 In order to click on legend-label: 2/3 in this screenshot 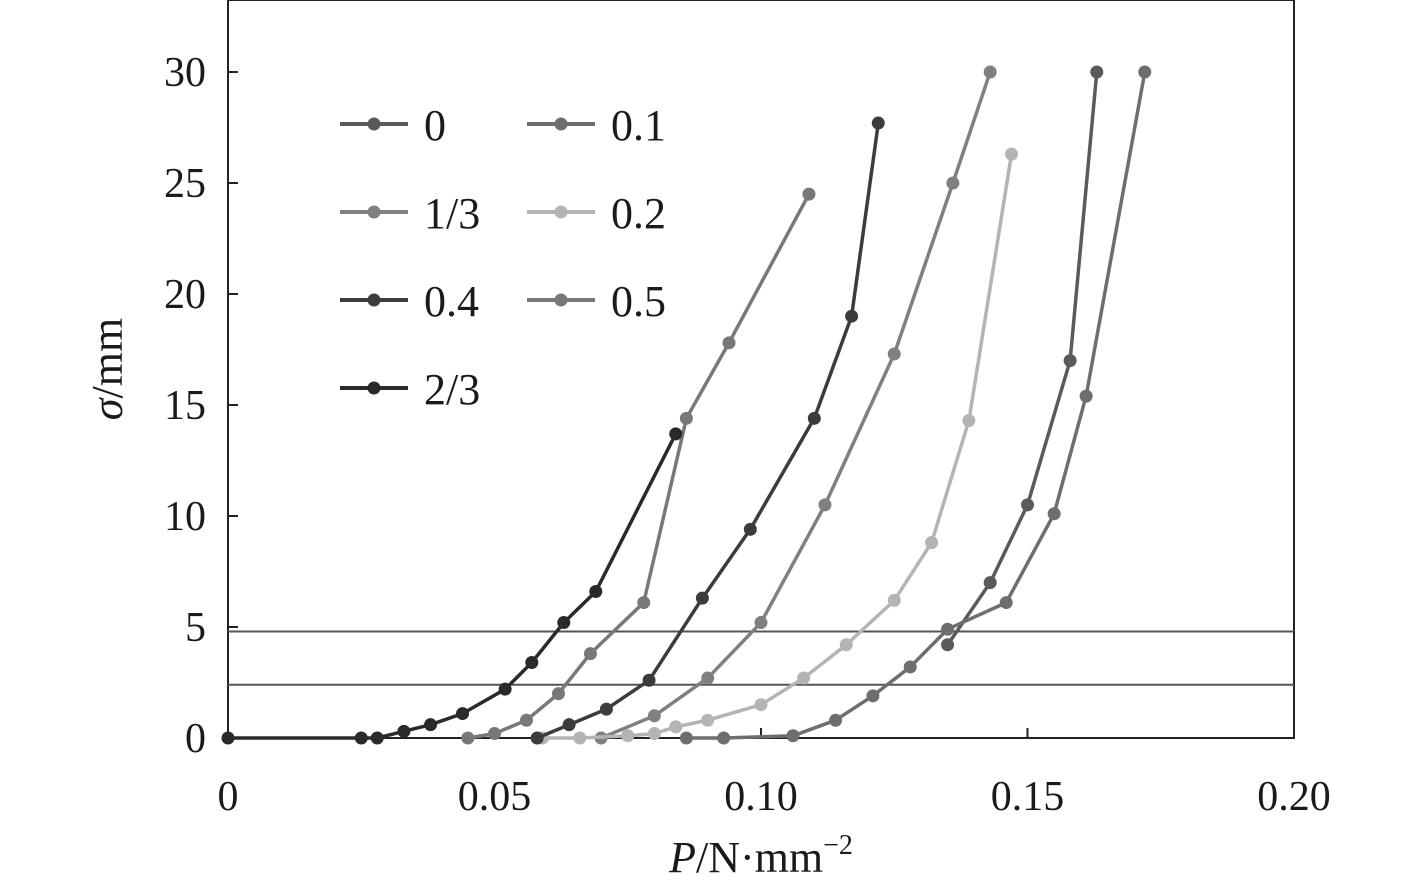, I will do `click(452, 389)`.